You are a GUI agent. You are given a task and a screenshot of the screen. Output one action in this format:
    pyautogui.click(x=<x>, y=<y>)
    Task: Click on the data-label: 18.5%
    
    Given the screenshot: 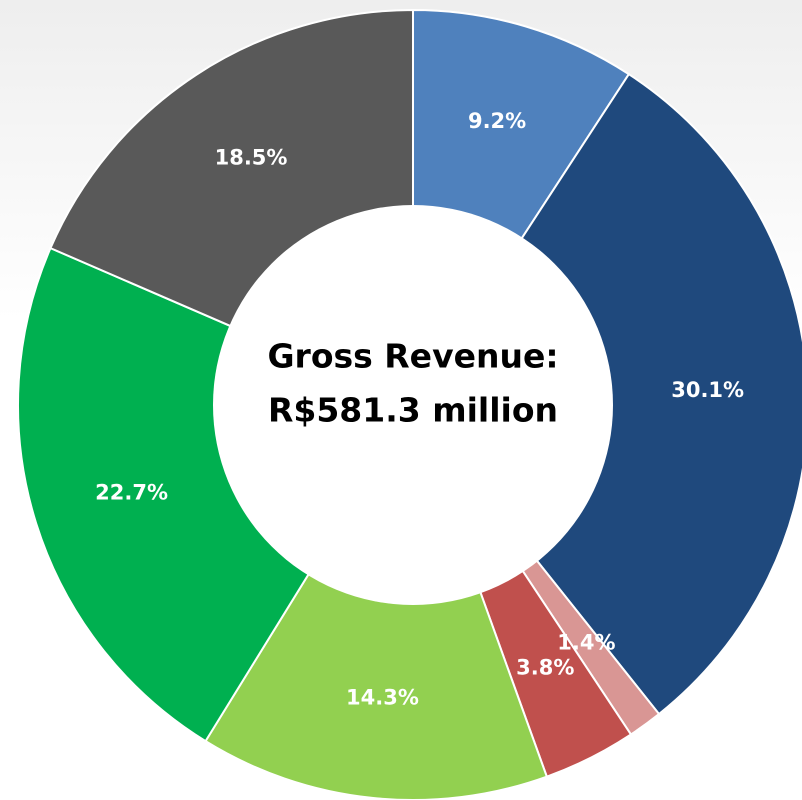 What is the action you would take?
    pyautogui.click(x=251, y=157)
    